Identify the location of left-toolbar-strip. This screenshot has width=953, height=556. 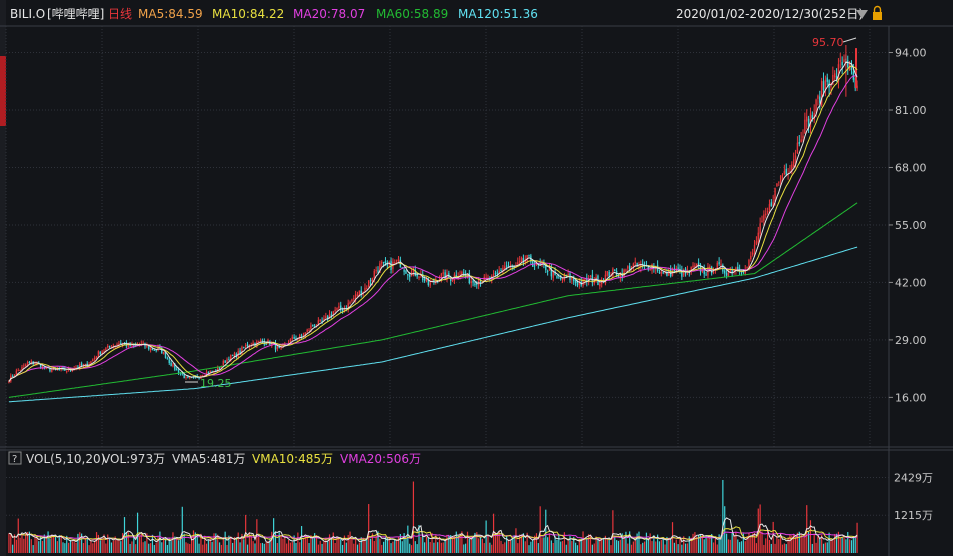
(3, 278).